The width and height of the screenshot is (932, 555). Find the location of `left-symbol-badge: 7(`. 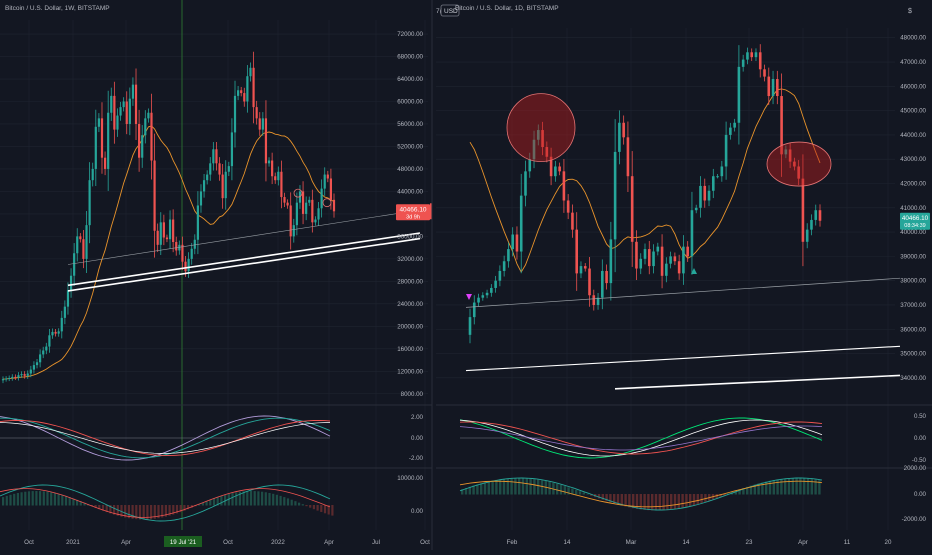

left-symbol-badge: 7( is located at coordinates (439, 11).